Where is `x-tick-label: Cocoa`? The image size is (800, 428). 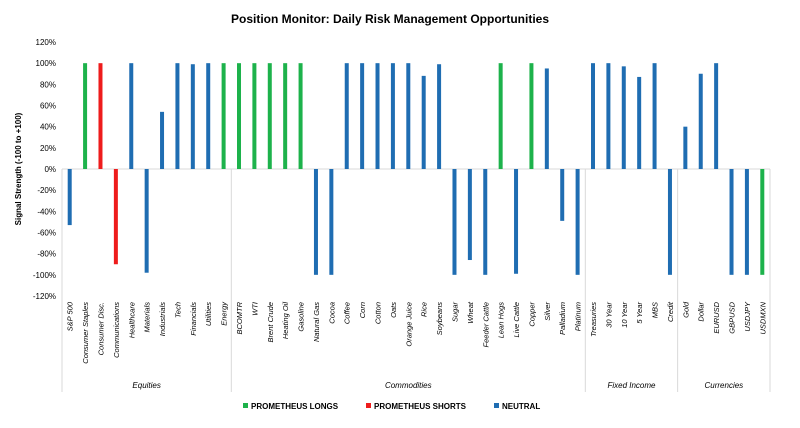 x-tick-label: Cocoa is located at coordinates (331, 313).